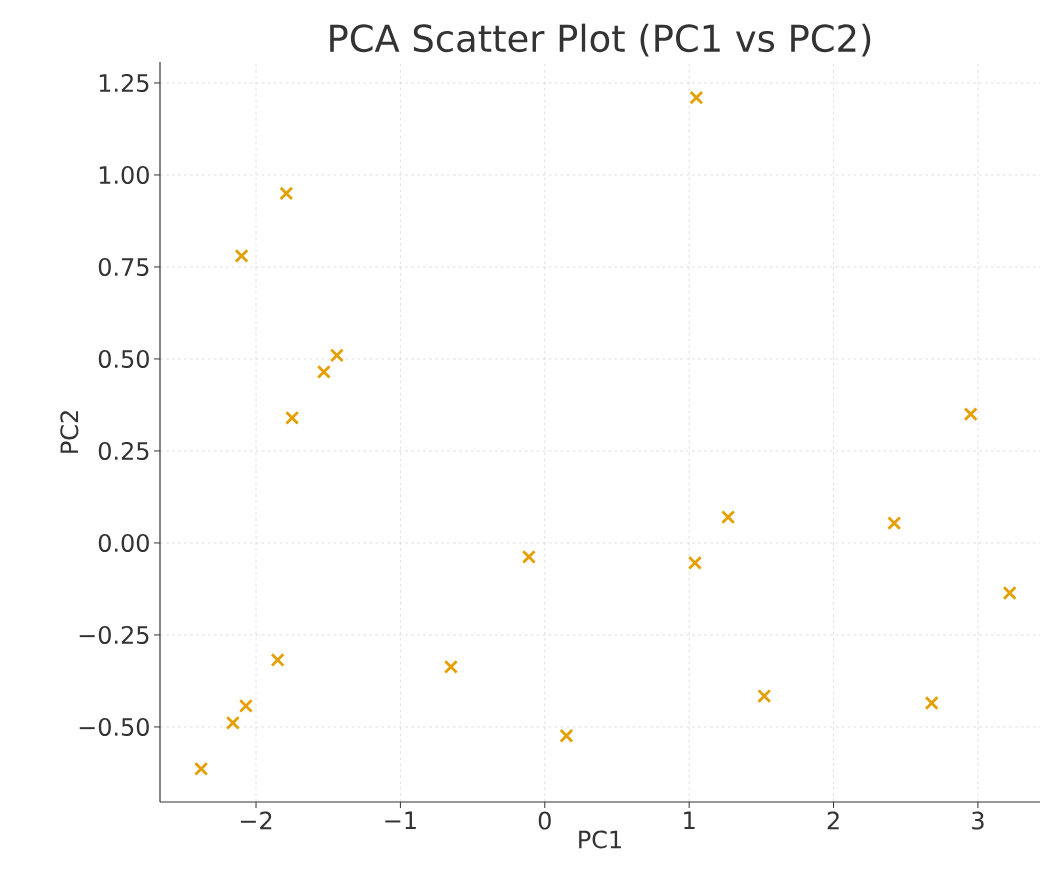 The width and height of the screenshot is (1045, 879). What do you see at coordinates (978, 820) in the screenshot?
I see `x-tick-label: 3` at bounding box center [978, 820].